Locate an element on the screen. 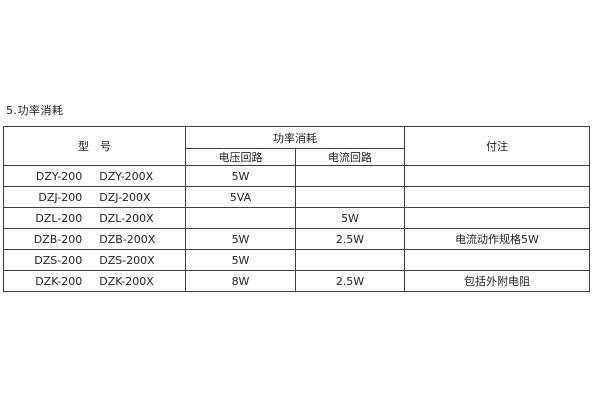 This screenshot has height=400, width=600. column-header-power-group: 功率消耗 is located at coordinates (295, 137).